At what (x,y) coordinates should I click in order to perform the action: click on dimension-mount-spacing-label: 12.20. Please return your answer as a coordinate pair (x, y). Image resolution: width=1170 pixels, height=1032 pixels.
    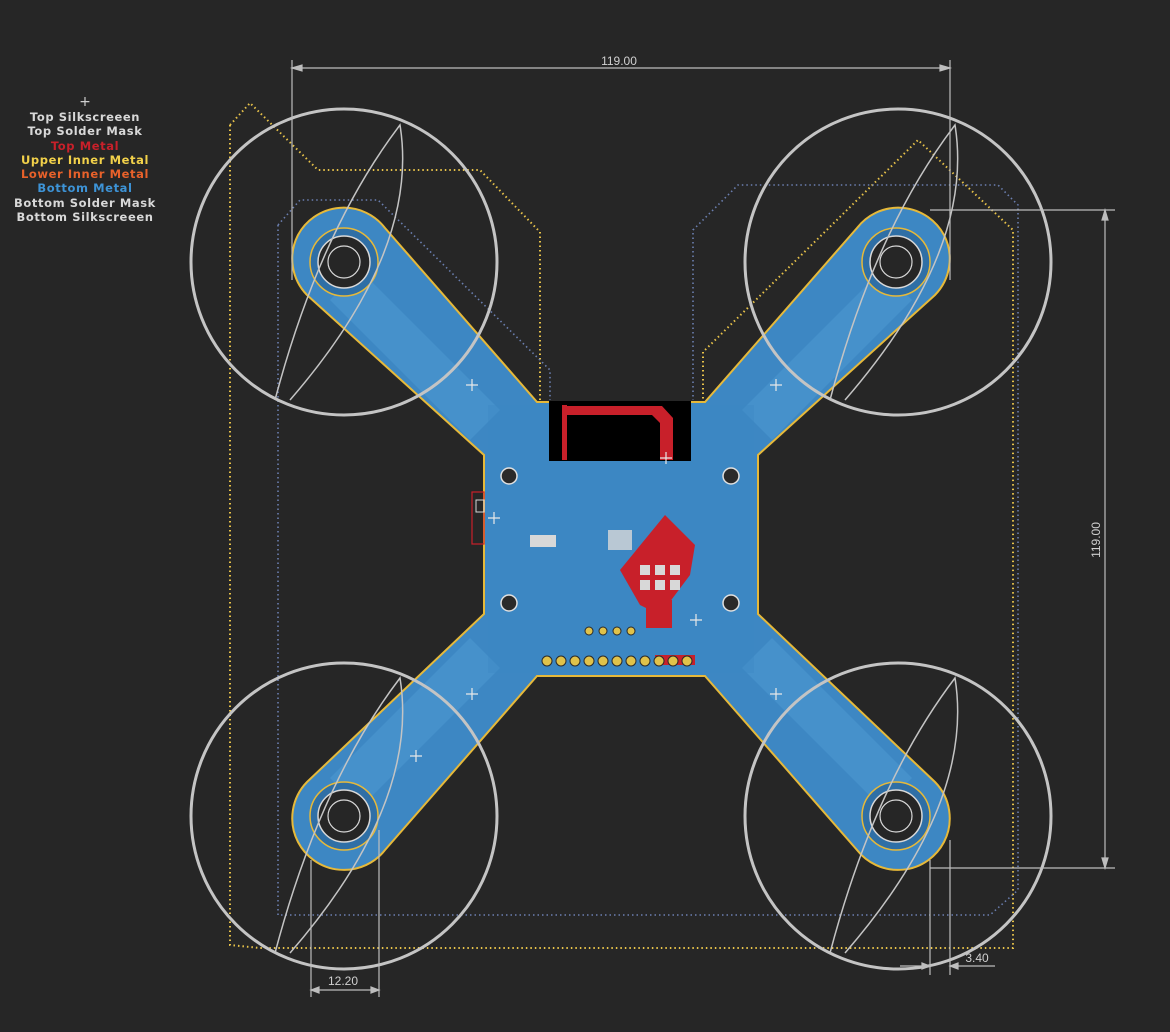
    Looking at the image, I should click on (343, 981).